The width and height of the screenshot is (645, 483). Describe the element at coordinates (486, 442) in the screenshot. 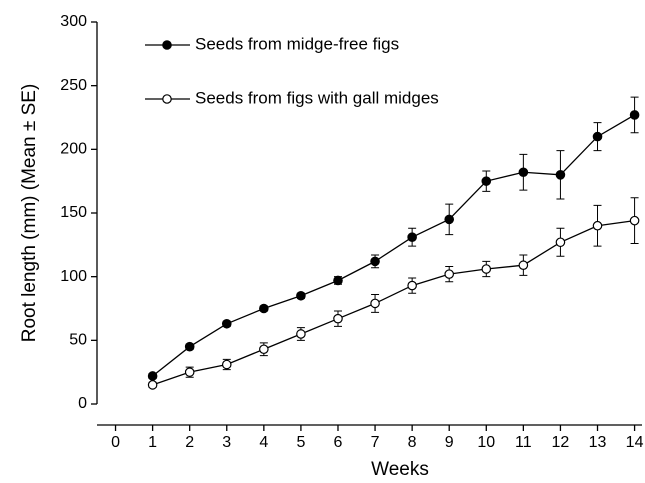

I see `x-tick-label: 10` at that location.